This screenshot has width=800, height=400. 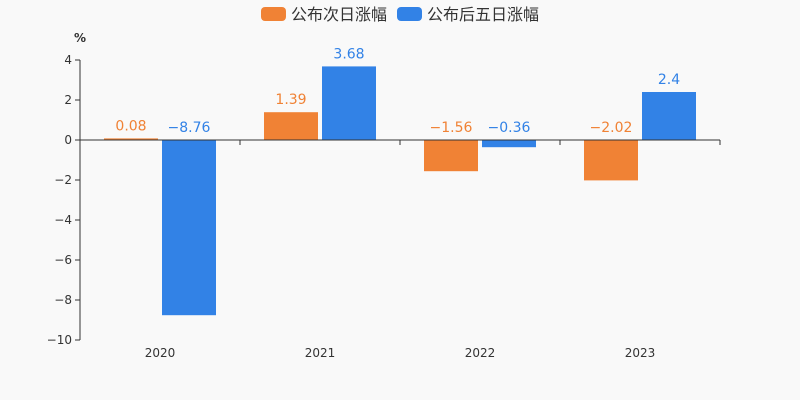 What do you see at coordinates (80, 38) in the screenshot?
I see `y-axis-unit-label: %` at bounding box center [80, 38].